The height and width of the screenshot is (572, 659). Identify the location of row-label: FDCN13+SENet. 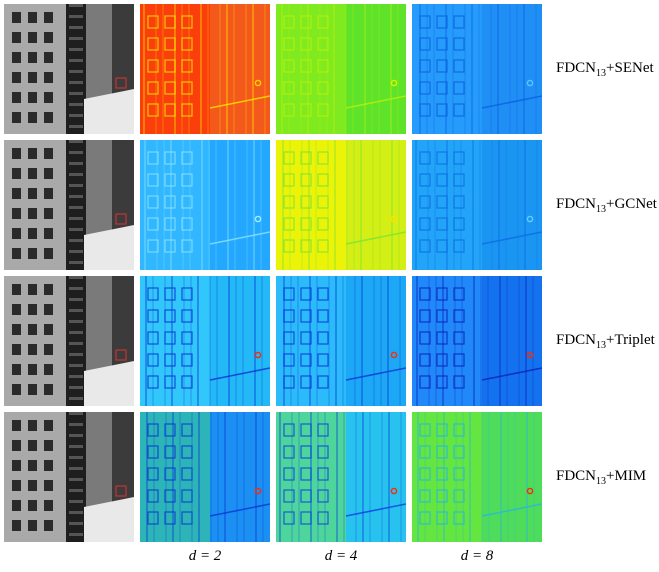
(605, 69).